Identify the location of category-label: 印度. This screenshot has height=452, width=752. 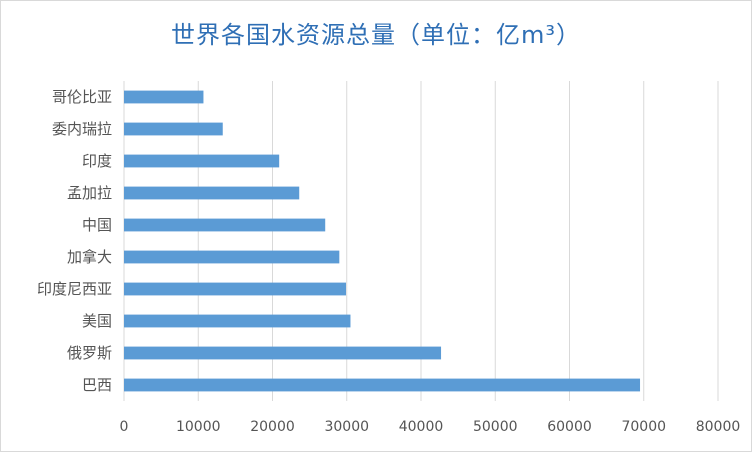
(97, 161).